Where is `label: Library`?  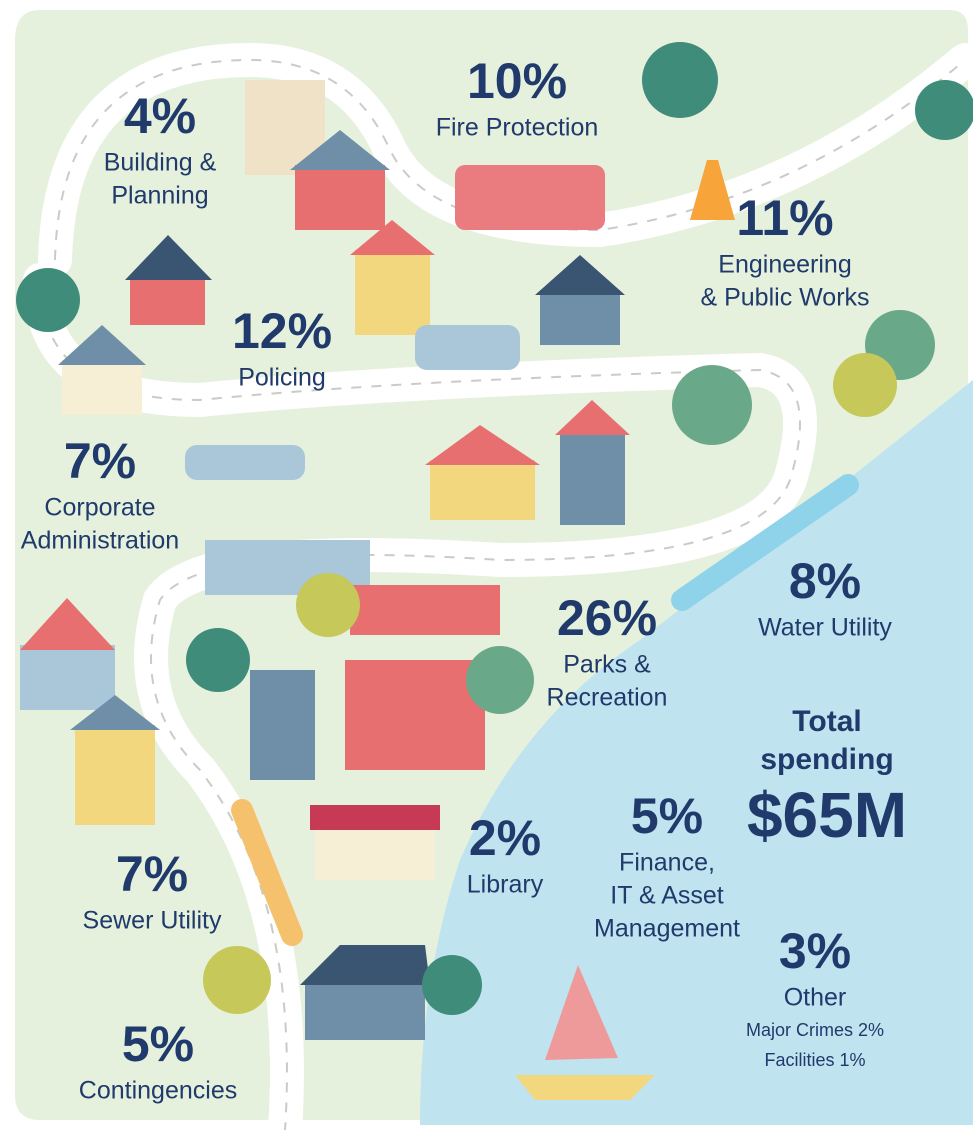
label: Library is located at coordinates (505, 885).